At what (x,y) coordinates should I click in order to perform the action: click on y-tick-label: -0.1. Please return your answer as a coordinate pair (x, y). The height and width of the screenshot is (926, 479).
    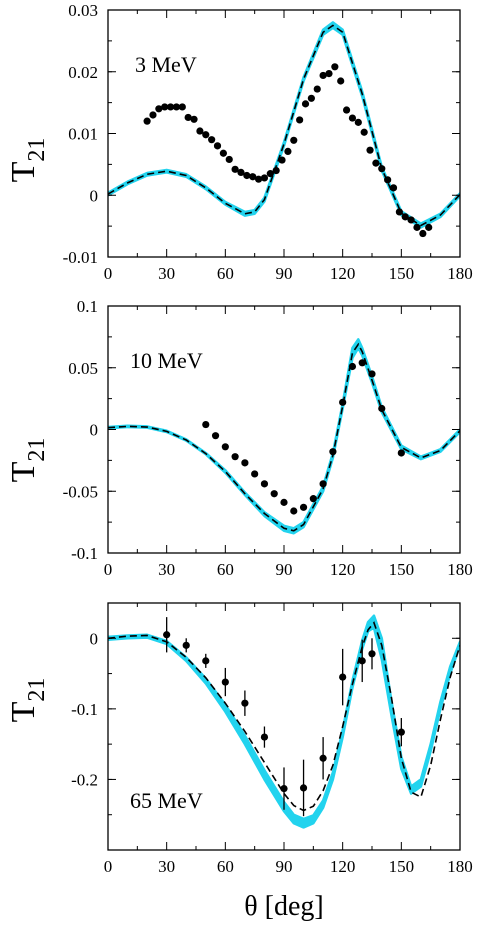
    Looking at the image, I should click on (84, 709).